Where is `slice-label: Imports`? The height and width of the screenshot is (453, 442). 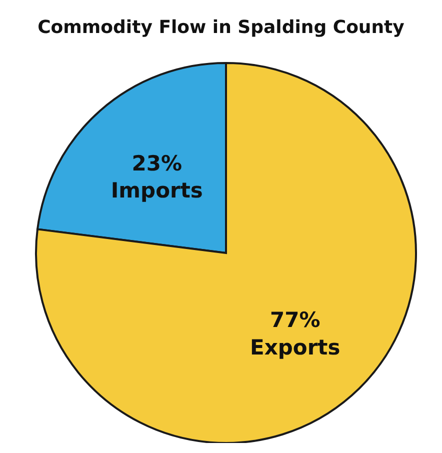 slice-label: Imports is located at coordinates (156, 190).